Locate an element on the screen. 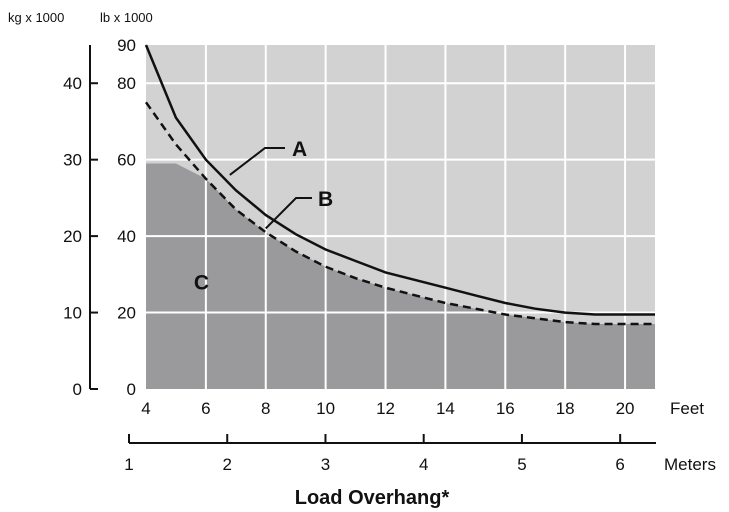 This screenshot has height=512, width=729. x-tick-label-feet: 4 is located at coordinates (145, 408).